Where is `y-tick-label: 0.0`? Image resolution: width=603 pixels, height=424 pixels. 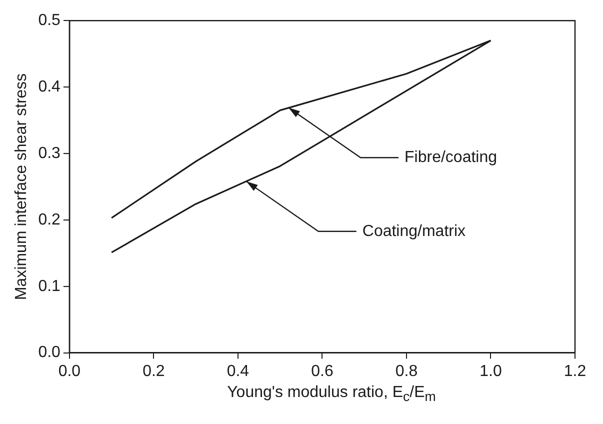 y-tick-label: 0.0 is located at coordinates (49, 353).